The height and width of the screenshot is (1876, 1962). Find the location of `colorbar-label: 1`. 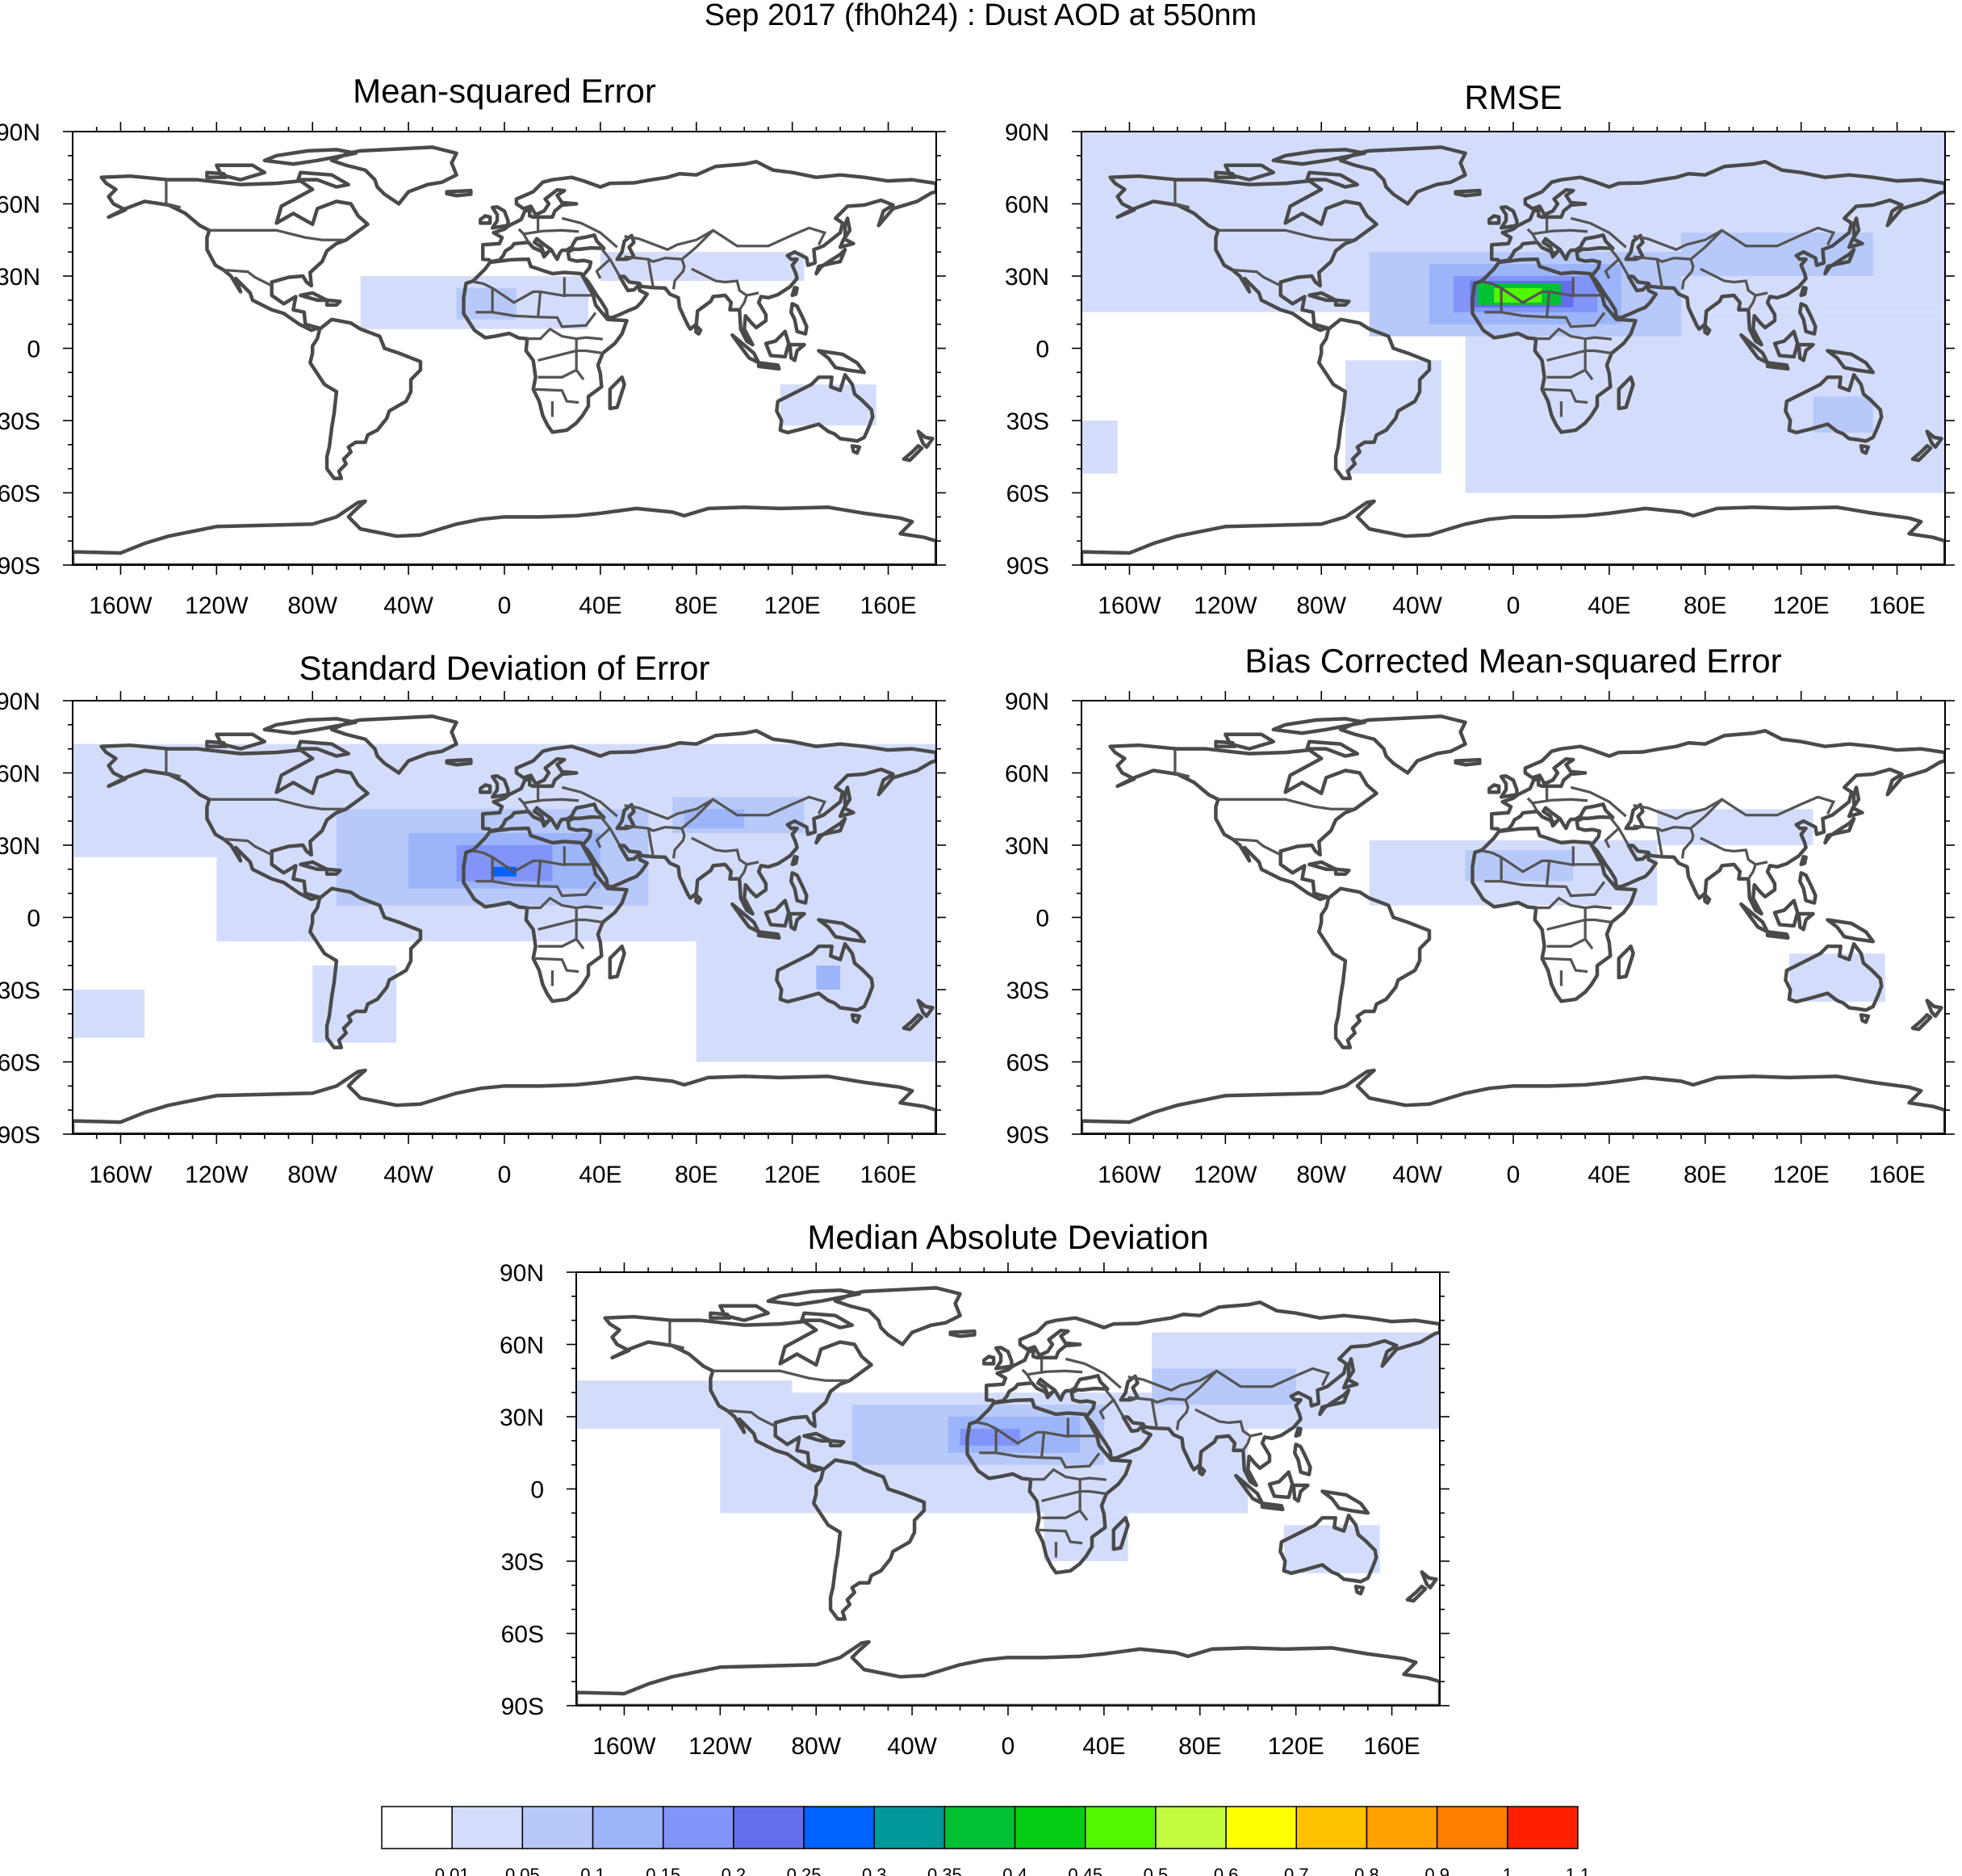

colorbar-label: 1 is located at coordinates (1507, 1870).